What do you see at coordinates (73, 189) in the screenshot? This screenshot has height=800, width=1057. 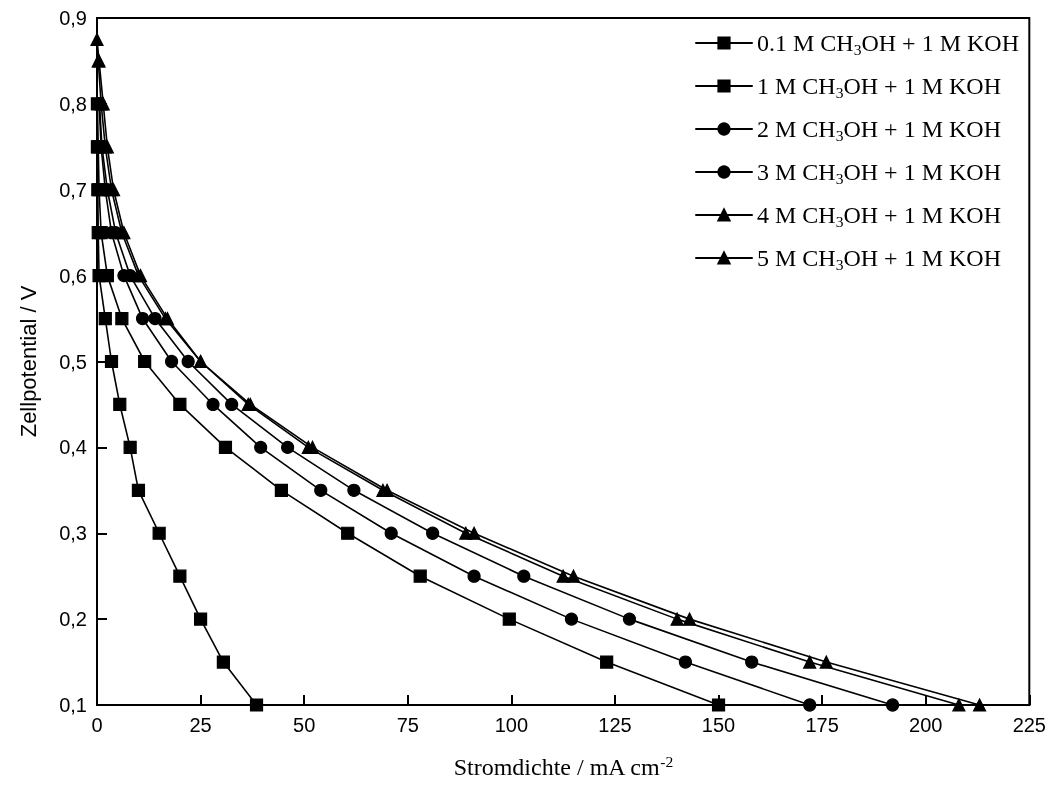 I see `y-tick-label: 0,7` at bounding box center [73, 189].